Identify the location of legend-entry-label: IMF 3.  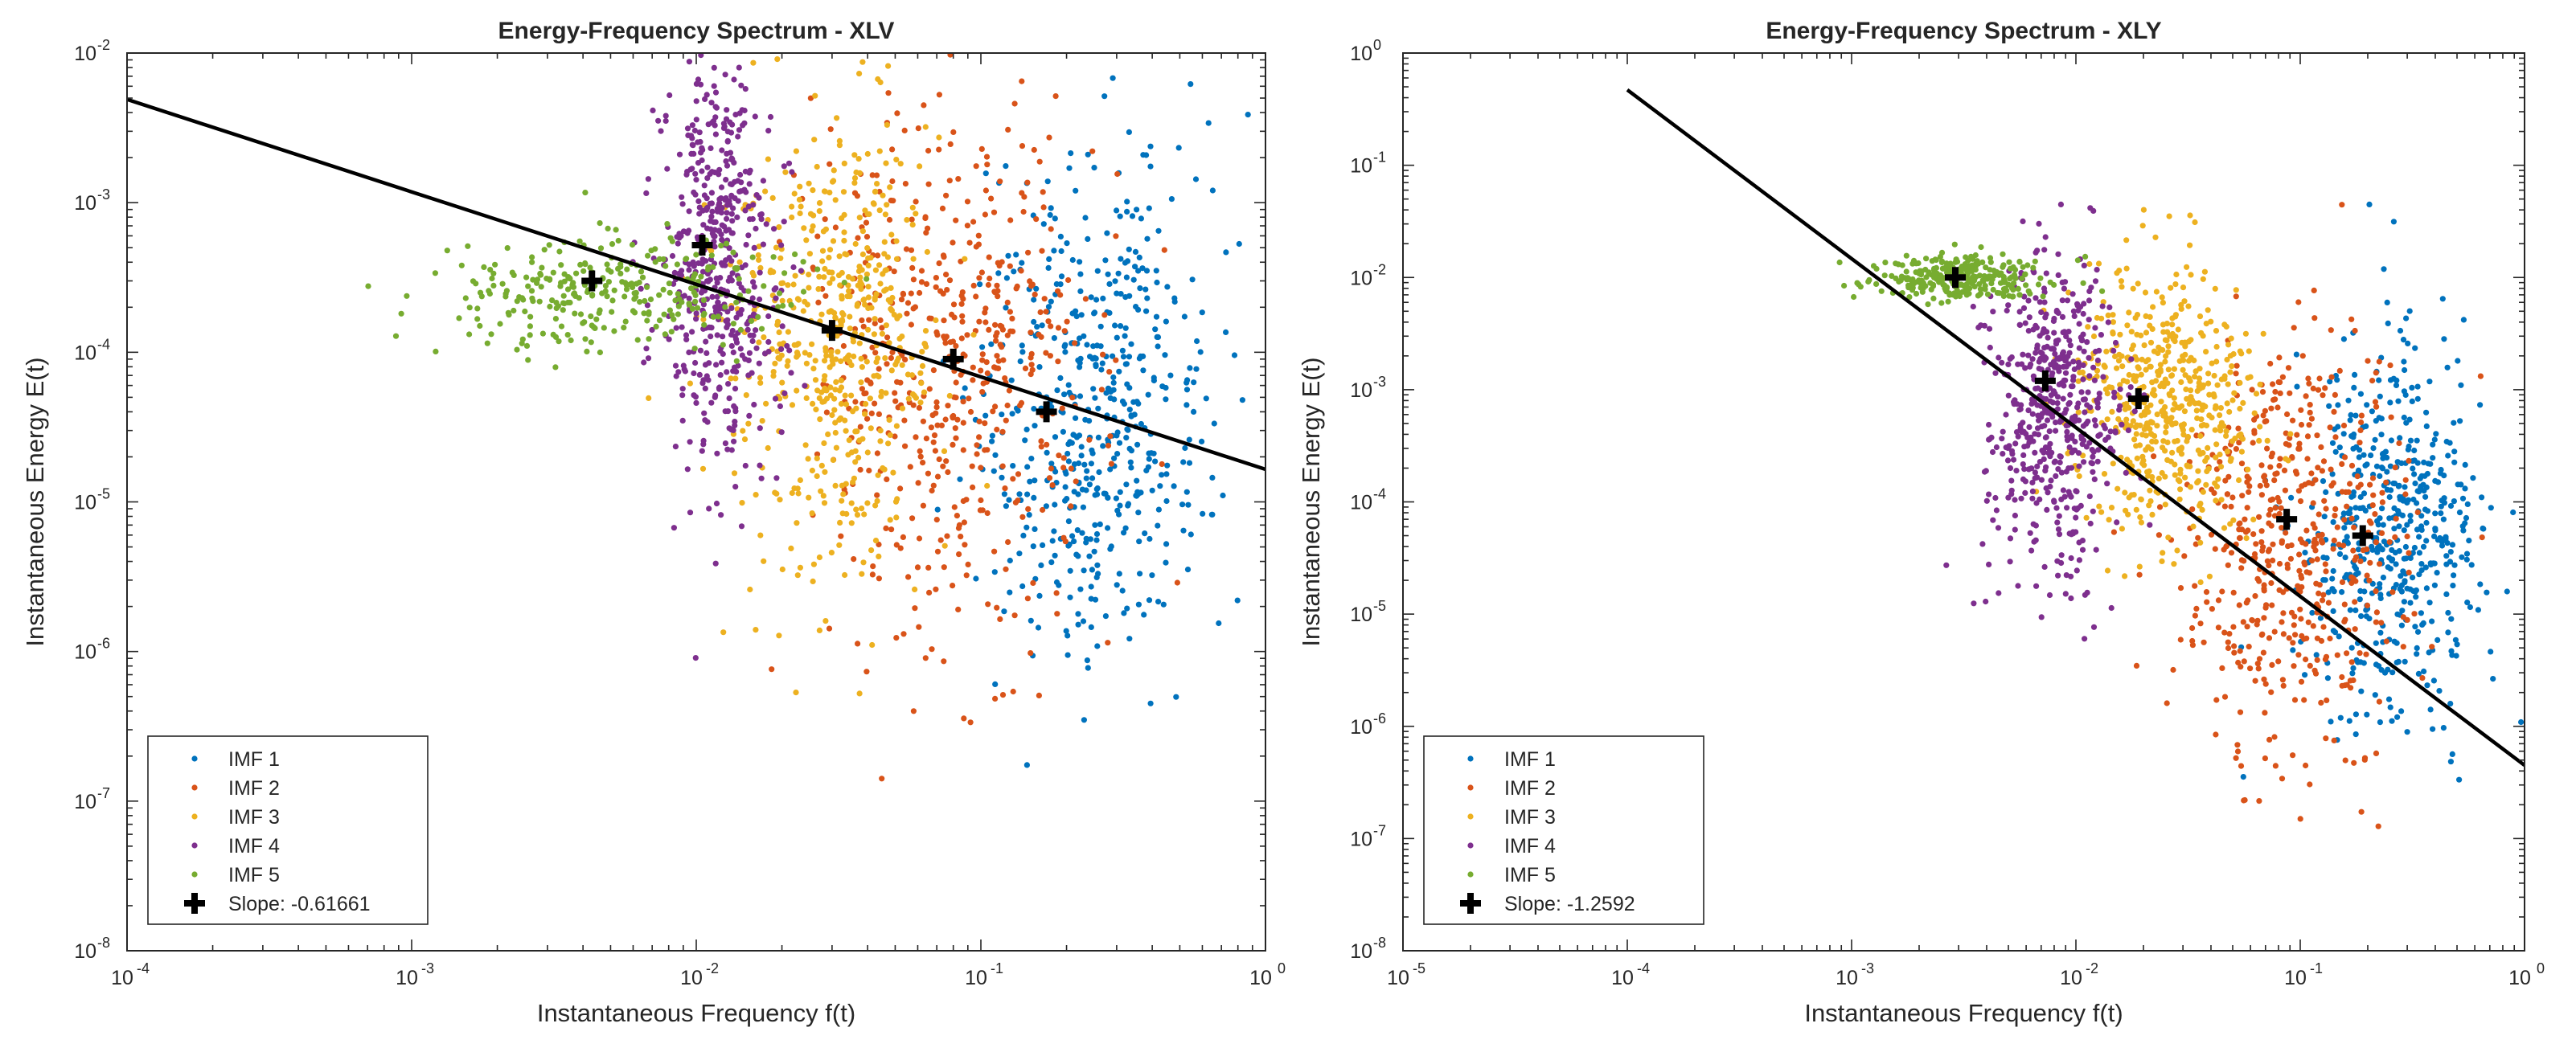
(254, 817).